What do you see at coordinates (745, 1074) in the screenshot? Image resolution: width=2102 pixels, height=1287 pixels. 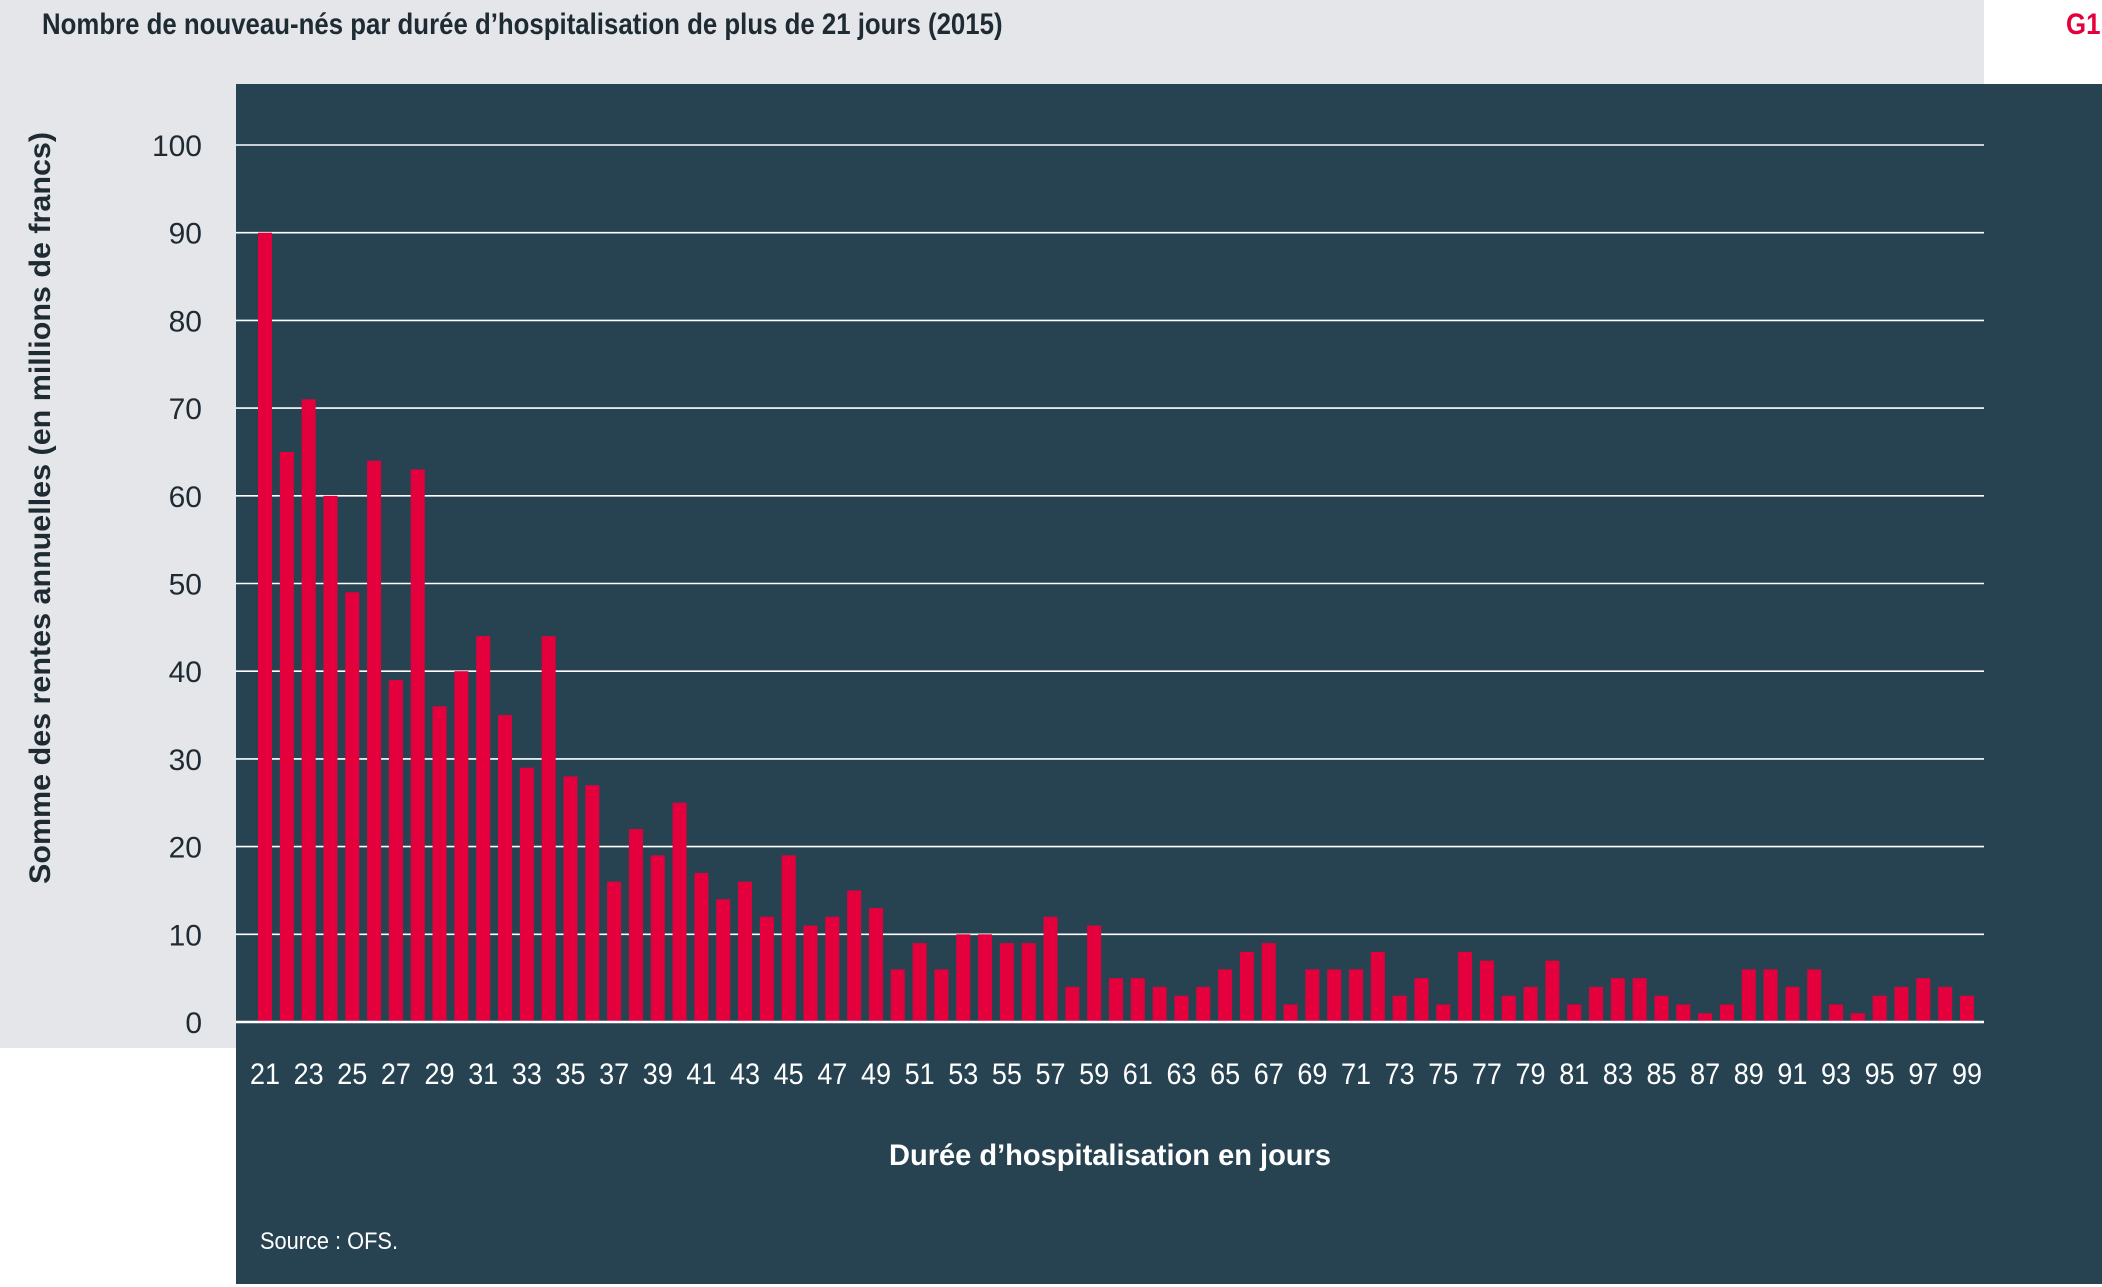 I see `x-tick-label: 43` at bounding box center [745, 1074].